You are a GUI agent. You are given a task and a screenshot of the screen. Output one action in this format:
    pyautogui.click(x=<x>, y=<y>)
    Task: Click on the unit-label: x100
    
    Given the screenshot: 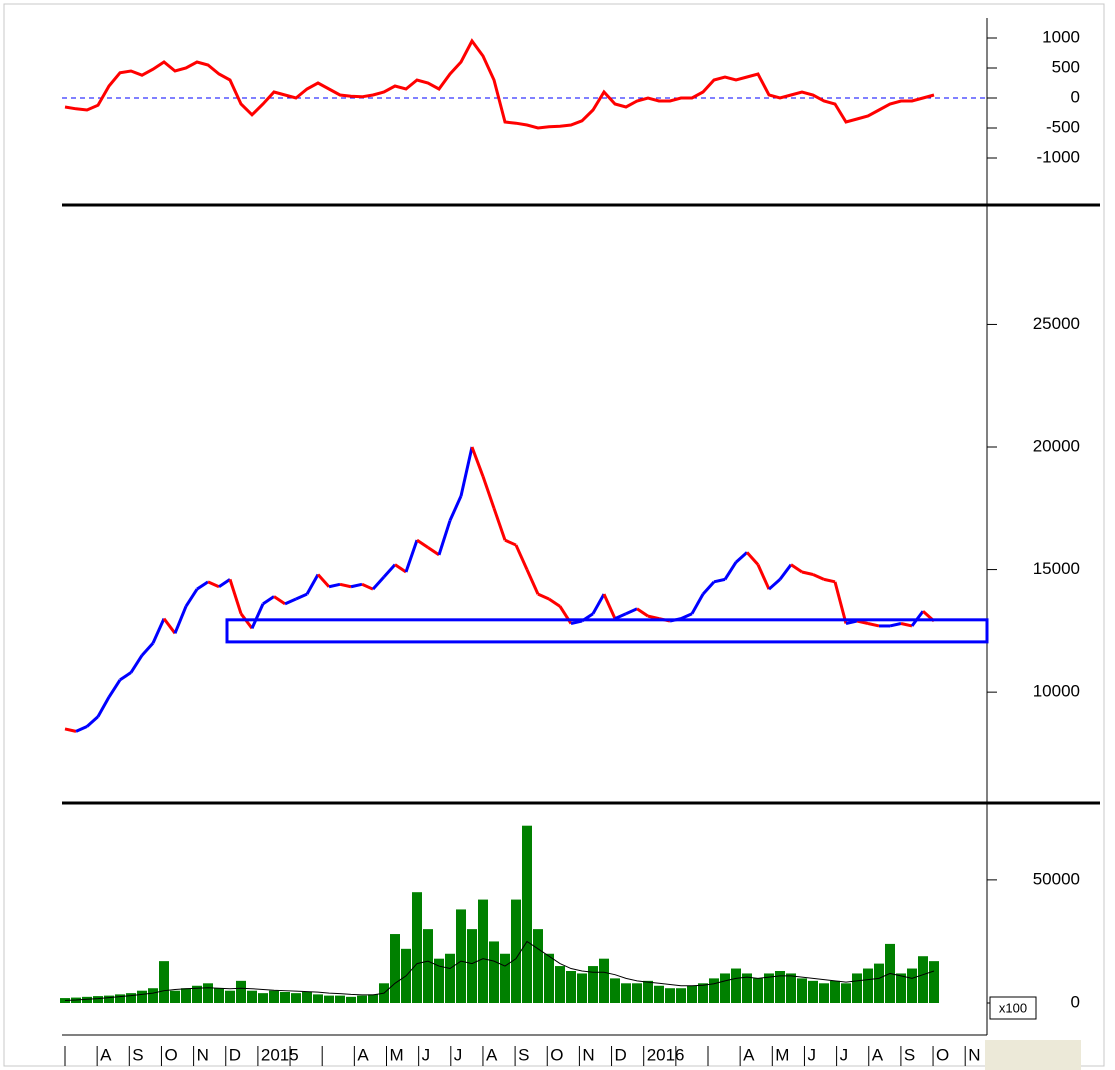 What is the action you would take?
    pyautogui.click(x=1013, y=1007)
    